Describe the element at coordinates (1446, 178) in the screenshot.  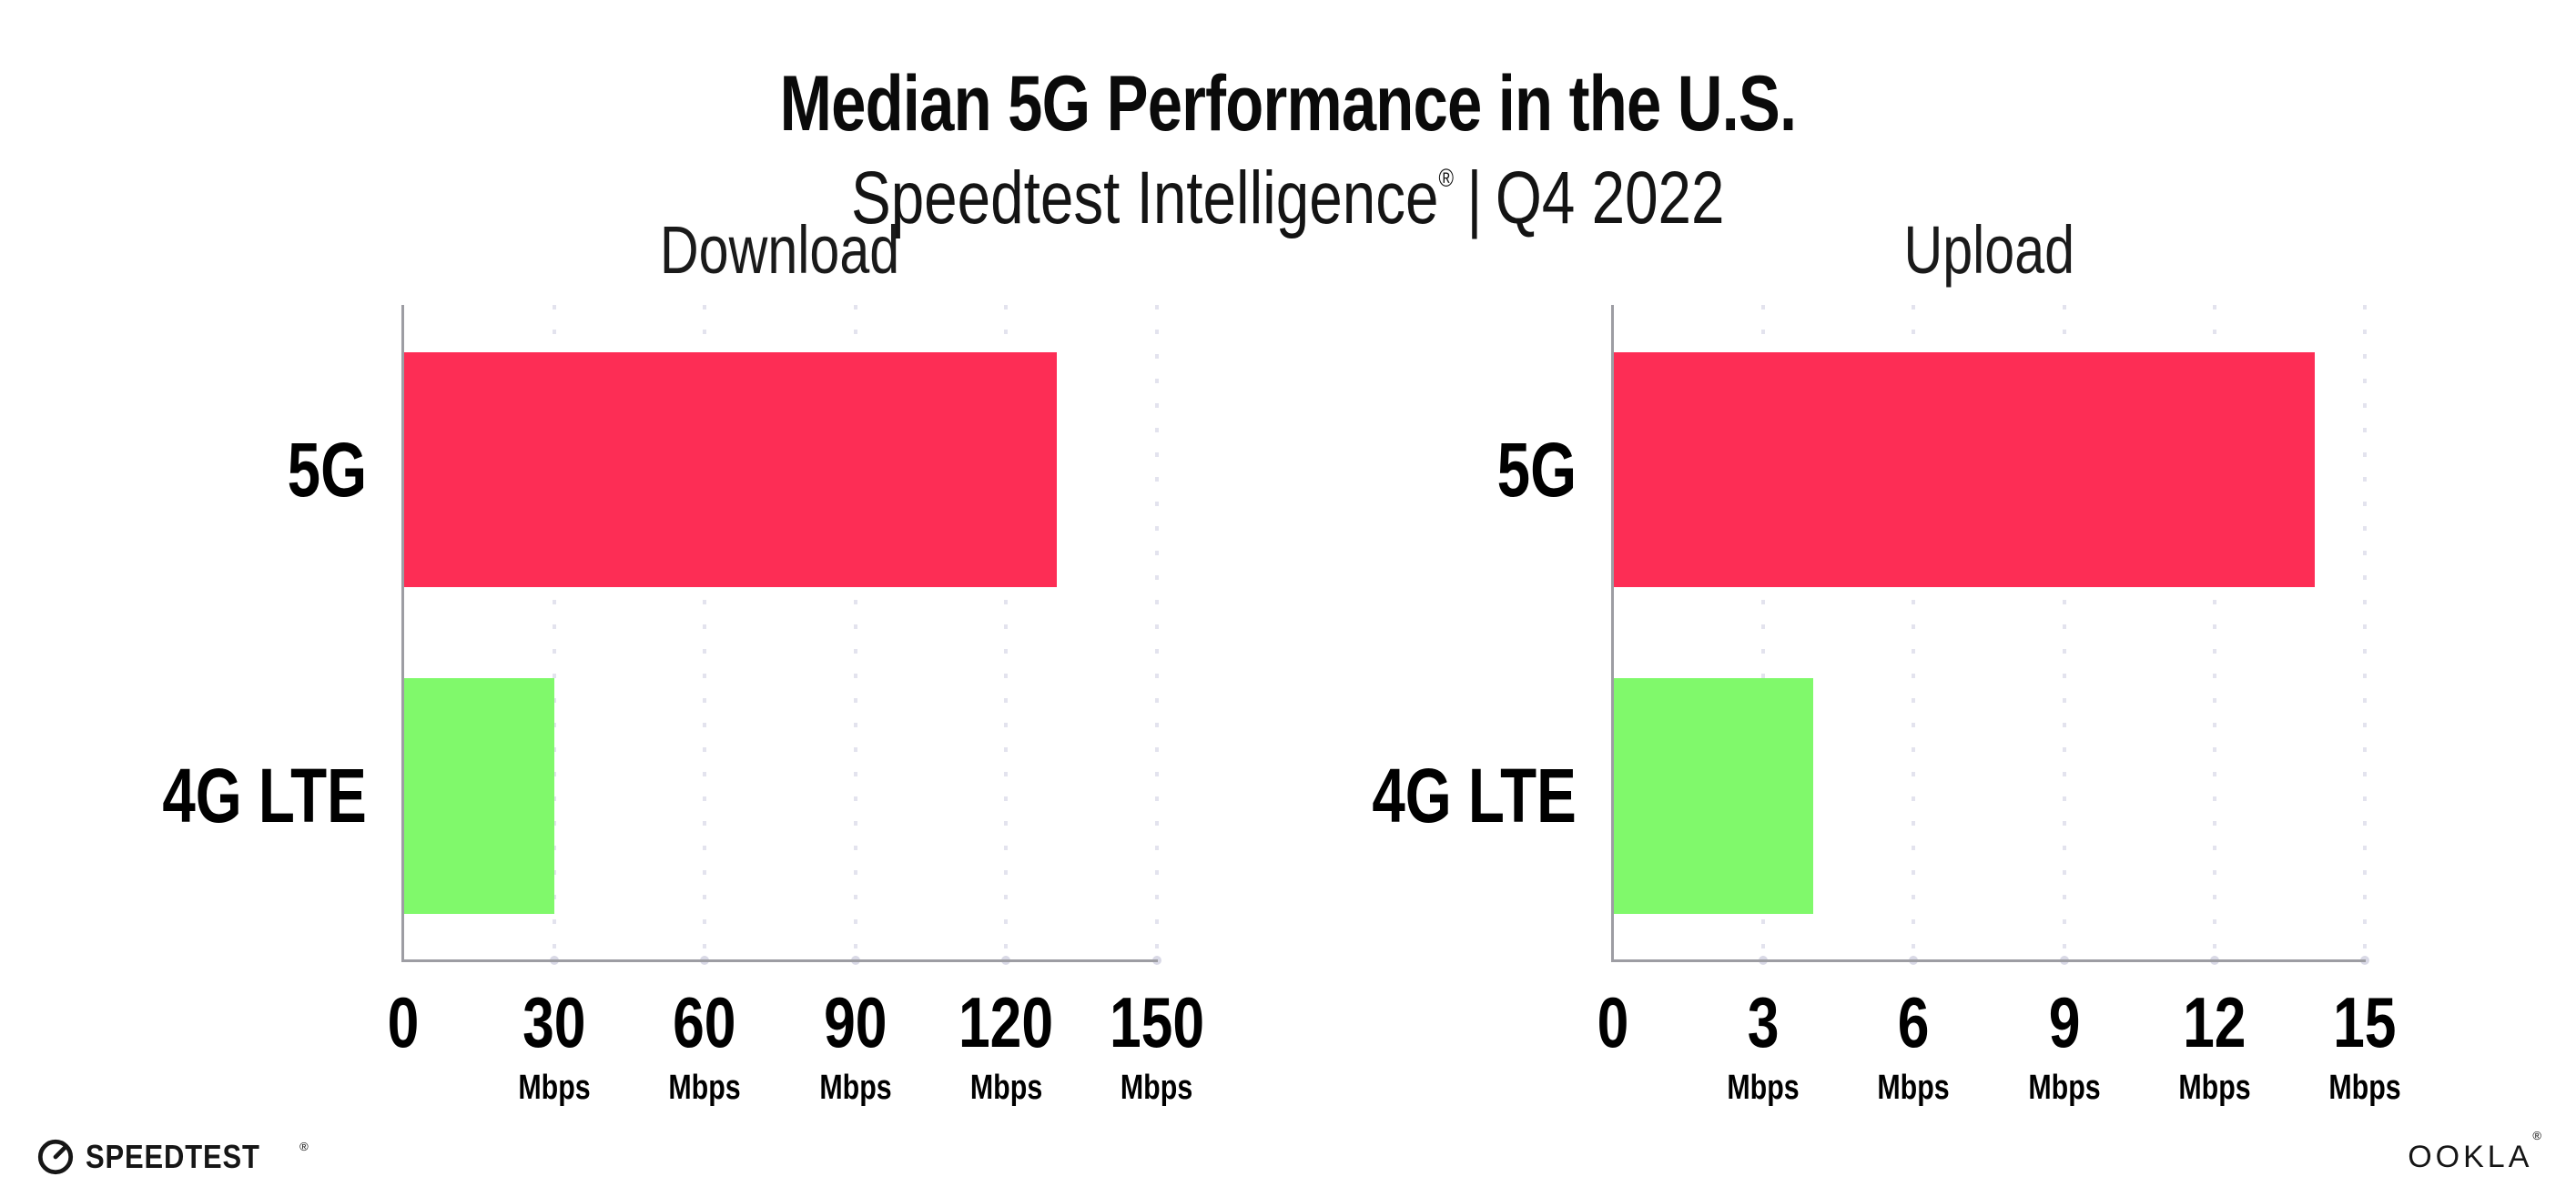
I see `registered-mark-icon: ®` at that location.